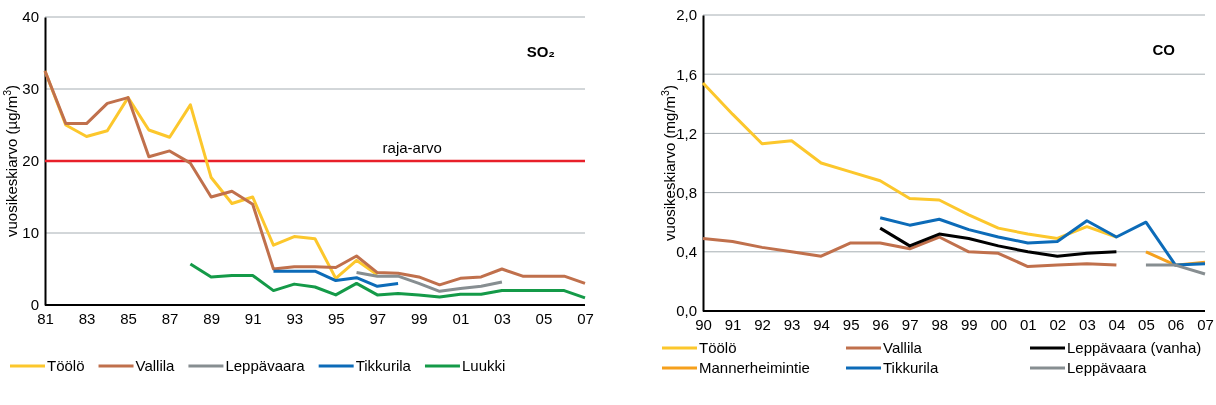 The width and height of the screenshot is (1216, 405). What do you see at coordinates (881, 324) in the screenshot?
I see `x-tick-label: 96` at bounding box center [881, 324].